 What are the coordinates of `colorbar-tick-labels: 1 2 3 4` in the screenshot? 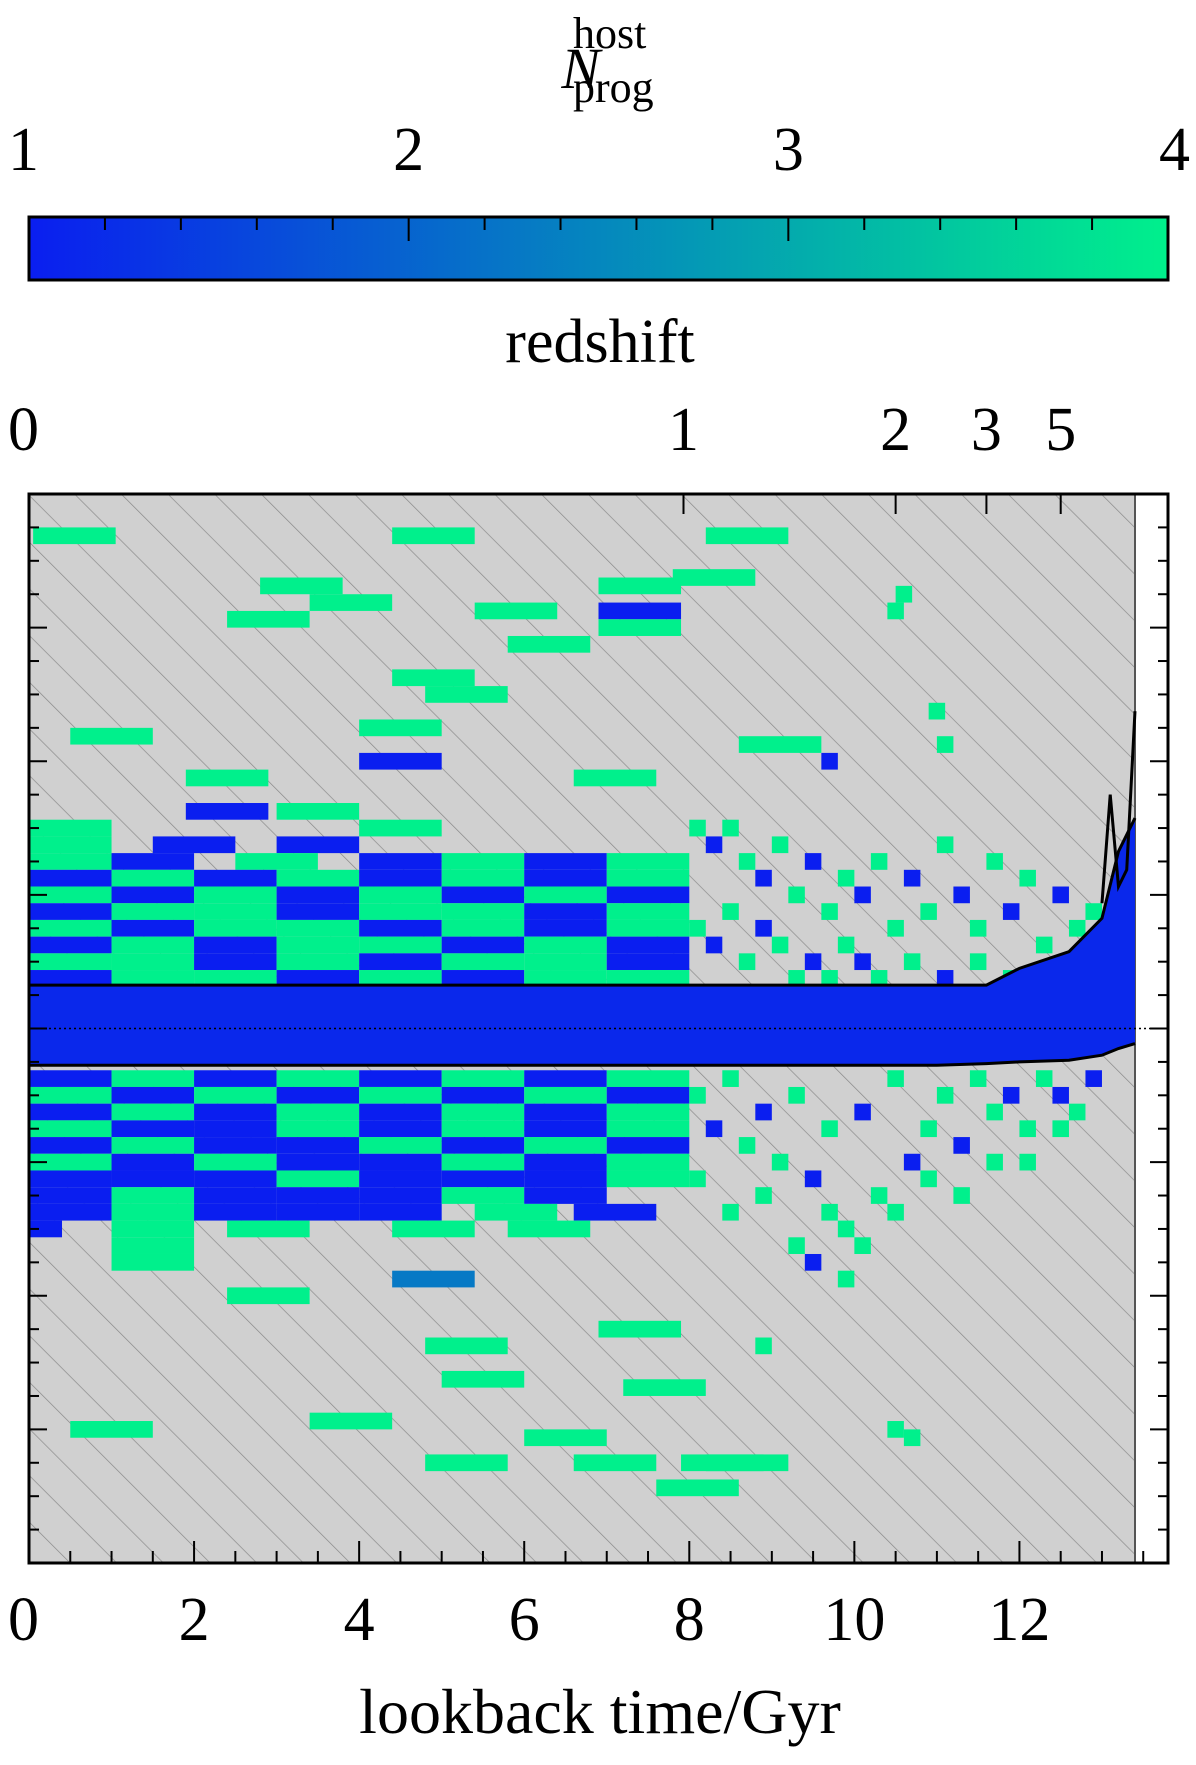 It's located at (599, 150).